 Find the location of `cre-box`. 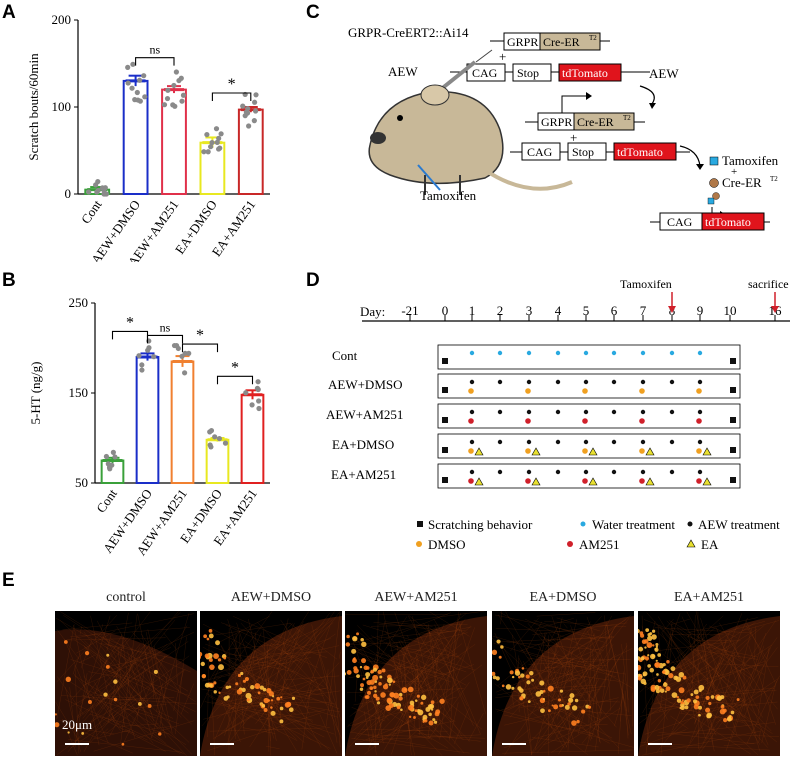

cre-box is located at coordinates (570, 41).